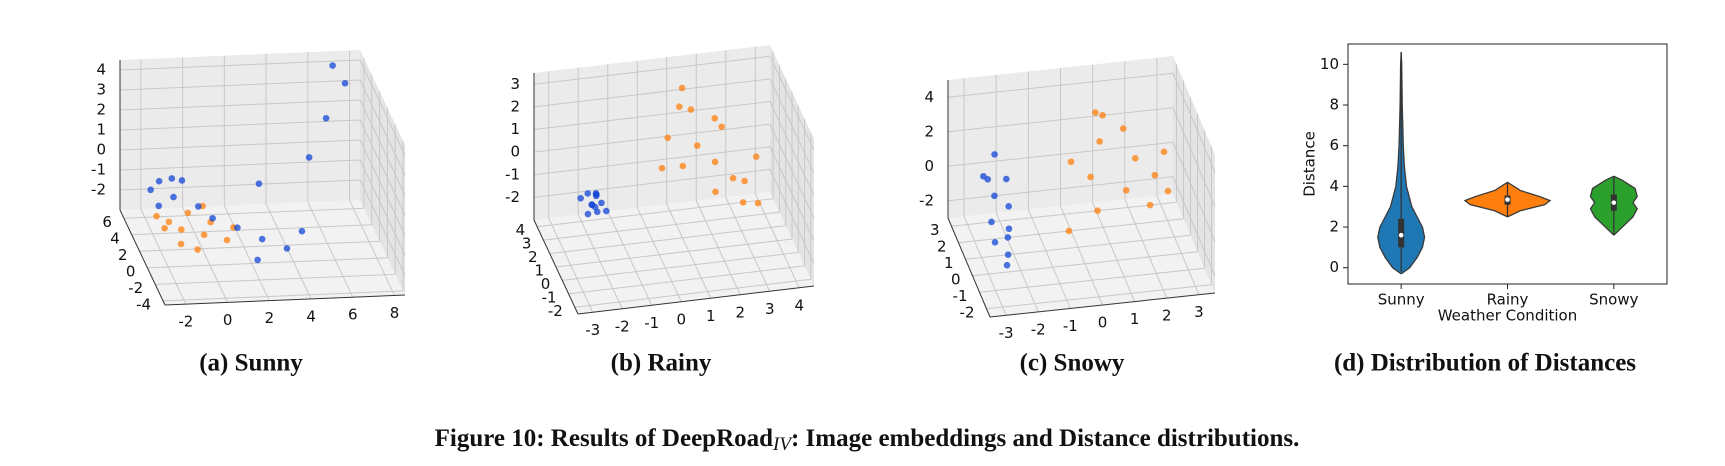 This screenshot has width=1725, height=466. I want to click on x-tick-label: 4, so click(311, 316).